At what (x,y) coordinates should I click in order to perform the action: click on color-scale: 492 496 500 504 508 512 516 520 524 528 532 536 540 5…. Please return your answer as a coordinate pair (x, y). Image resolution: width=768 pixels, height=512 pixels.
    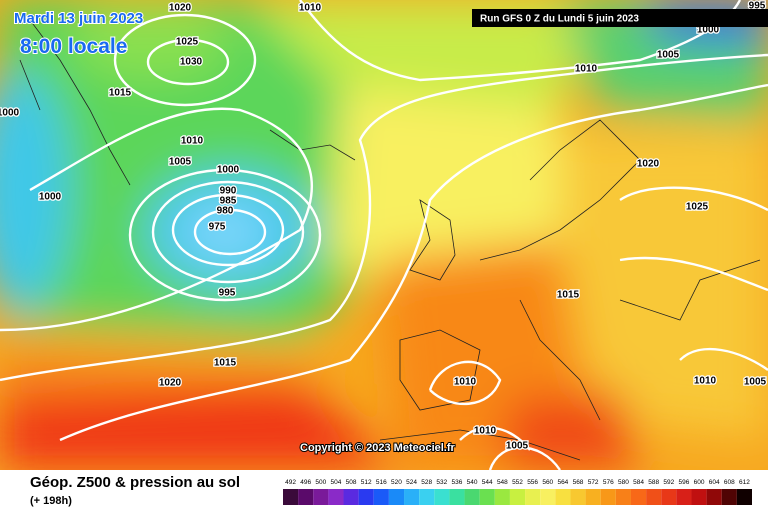
    Looking at the image, I should click on (517, 492).